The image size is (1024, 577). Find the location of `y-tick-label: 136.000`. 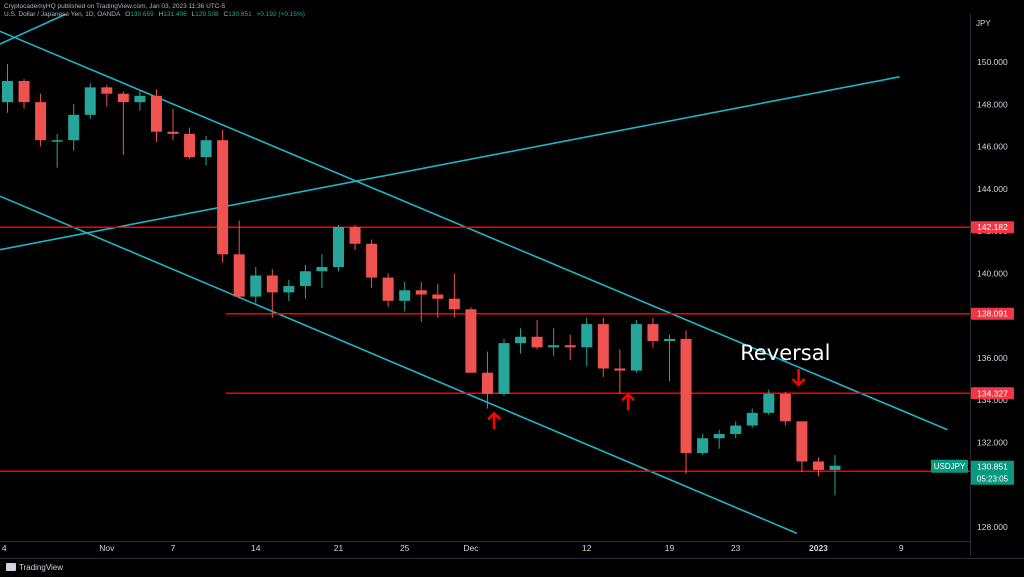

y-tick-label: 136.000 is located at coordinates (992, 358).